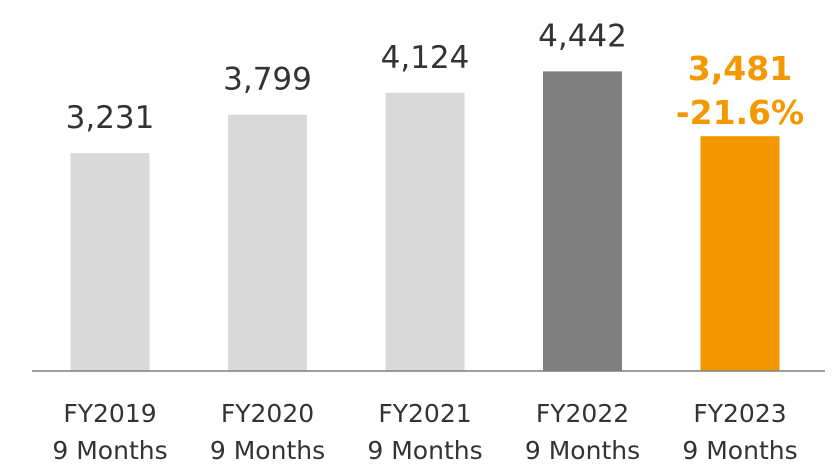 This screenshot has height=466, width=837. I want to click on value-label-fy2019: 3,231, so click(110, 118).